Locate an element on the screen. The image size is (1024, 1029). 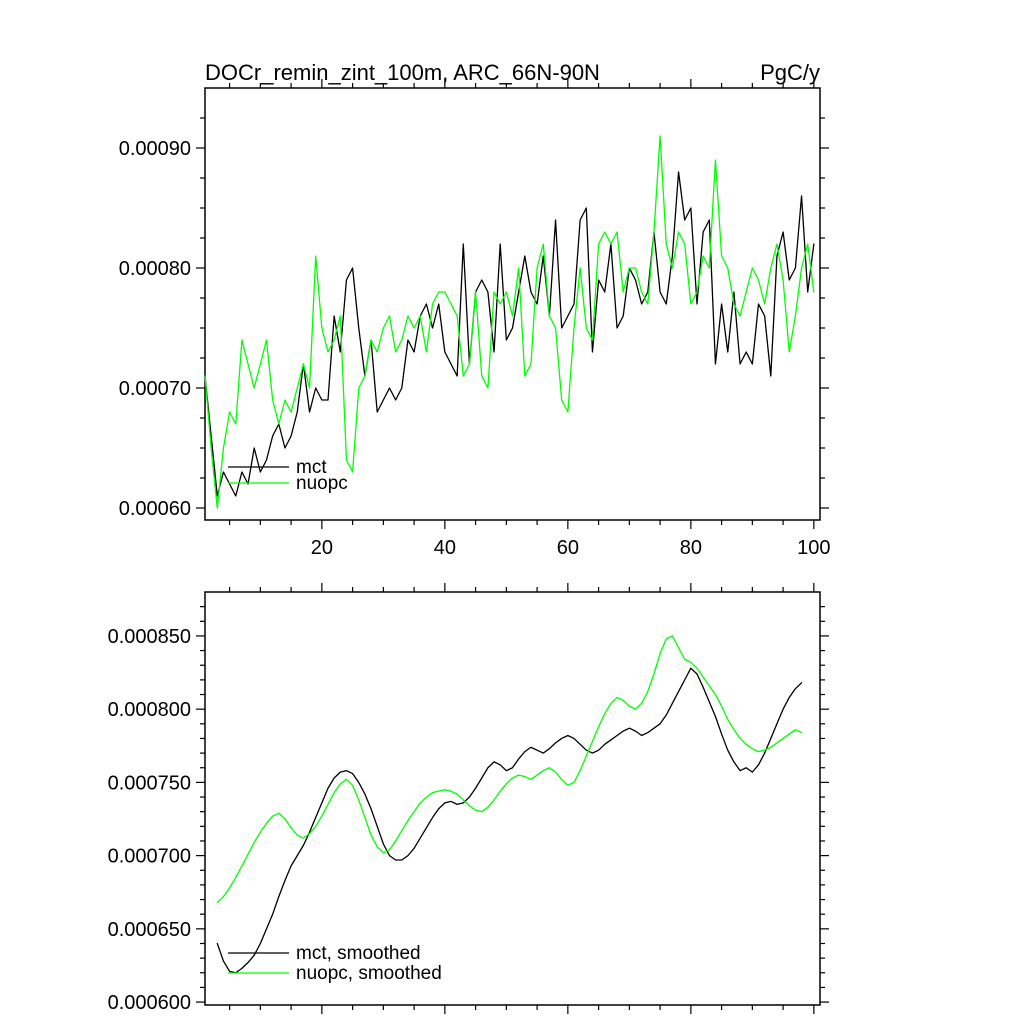
svg-text: 20 is located at coordinates (322, 548).